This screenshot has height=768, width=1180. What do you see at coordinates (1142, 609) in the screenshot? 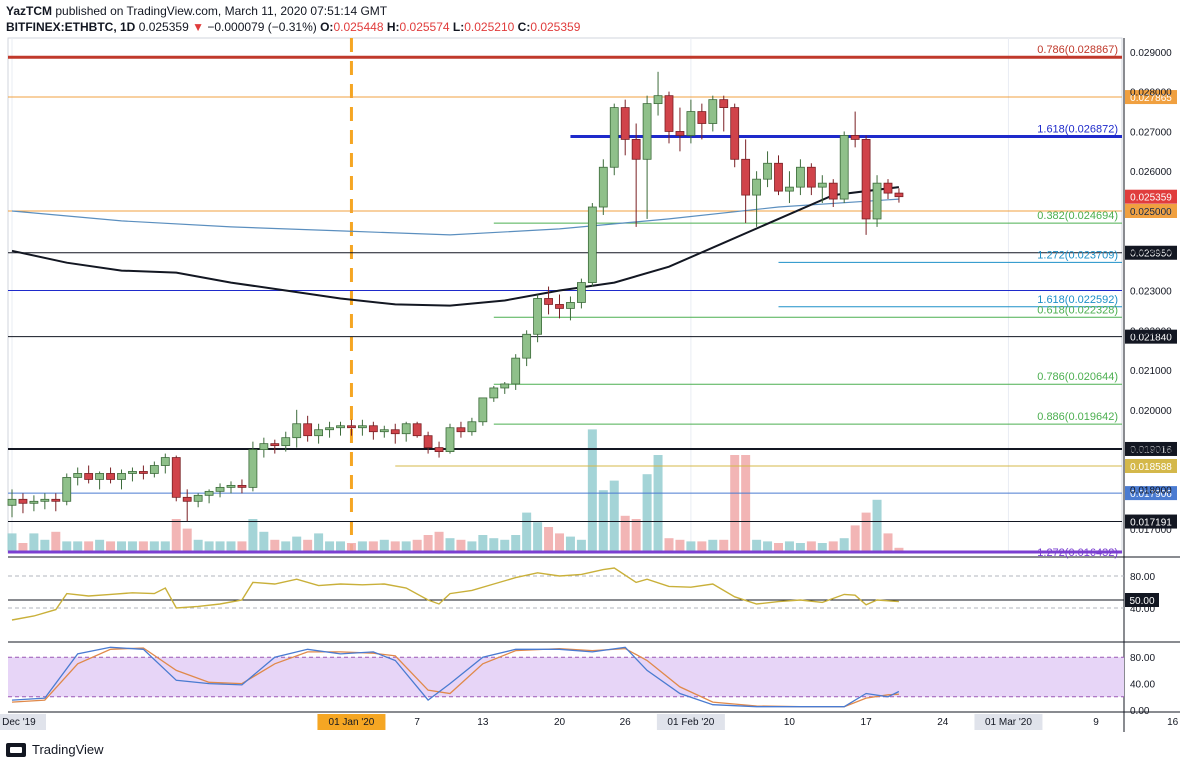
I see `rsi-tick-label: 40.00` at bounding box center [1142, 609].